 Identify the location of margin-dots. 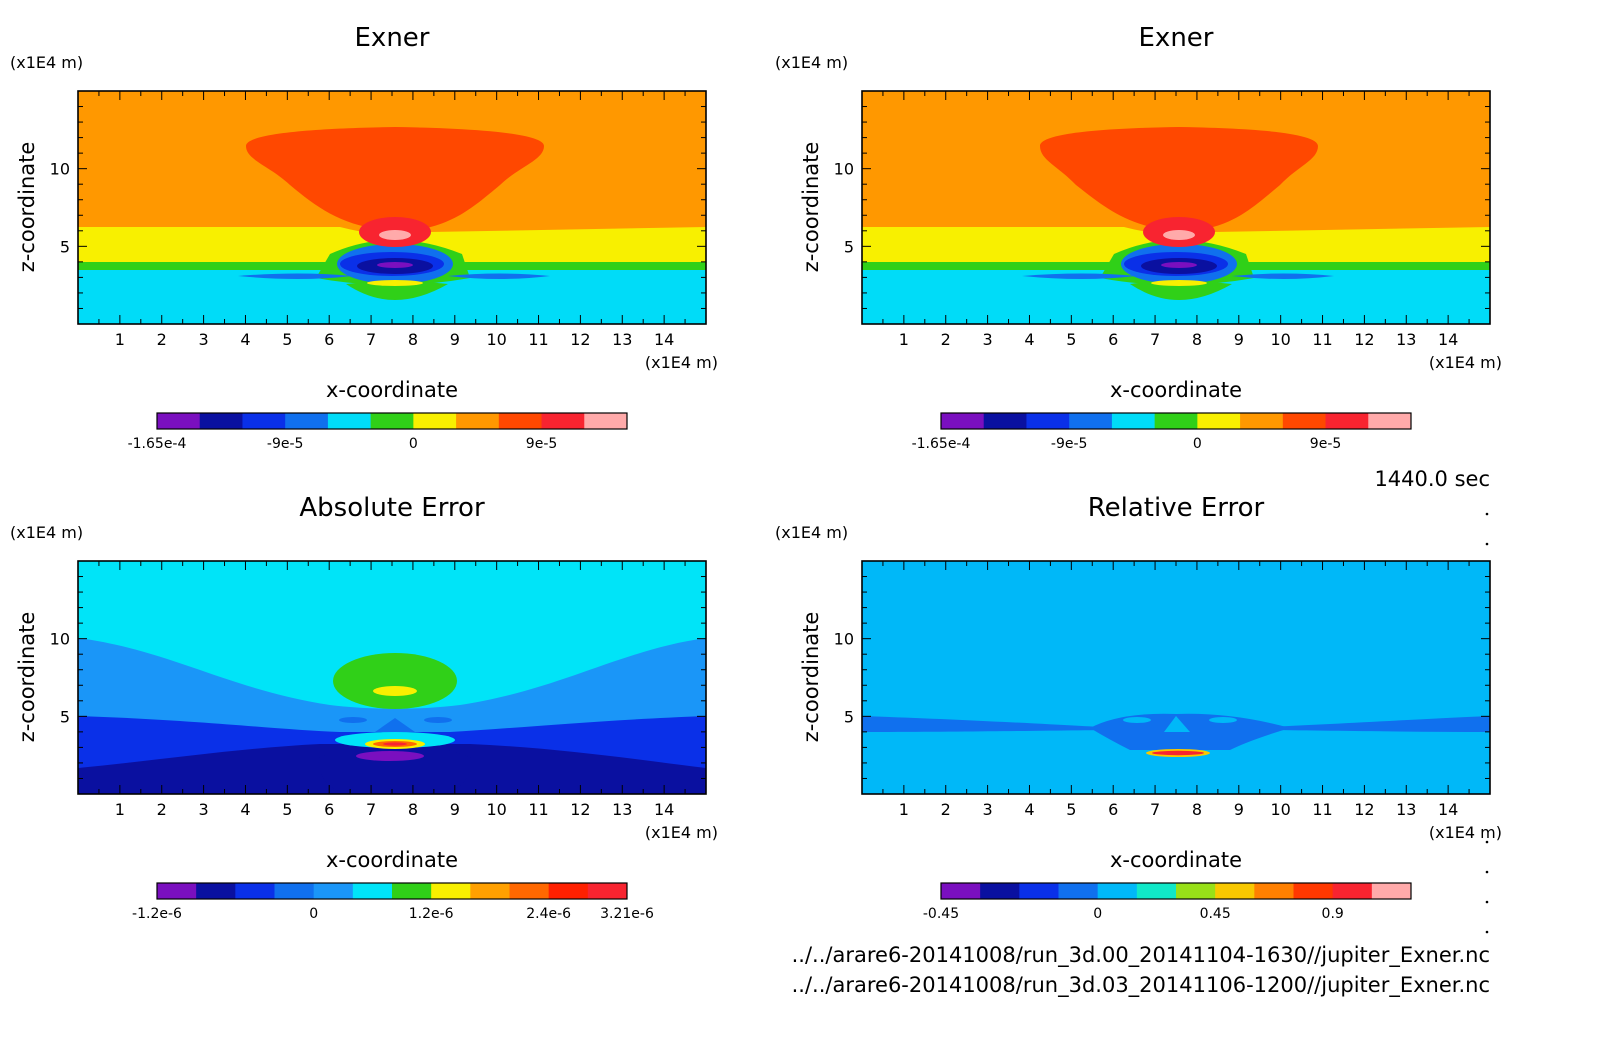
(1487, 723).